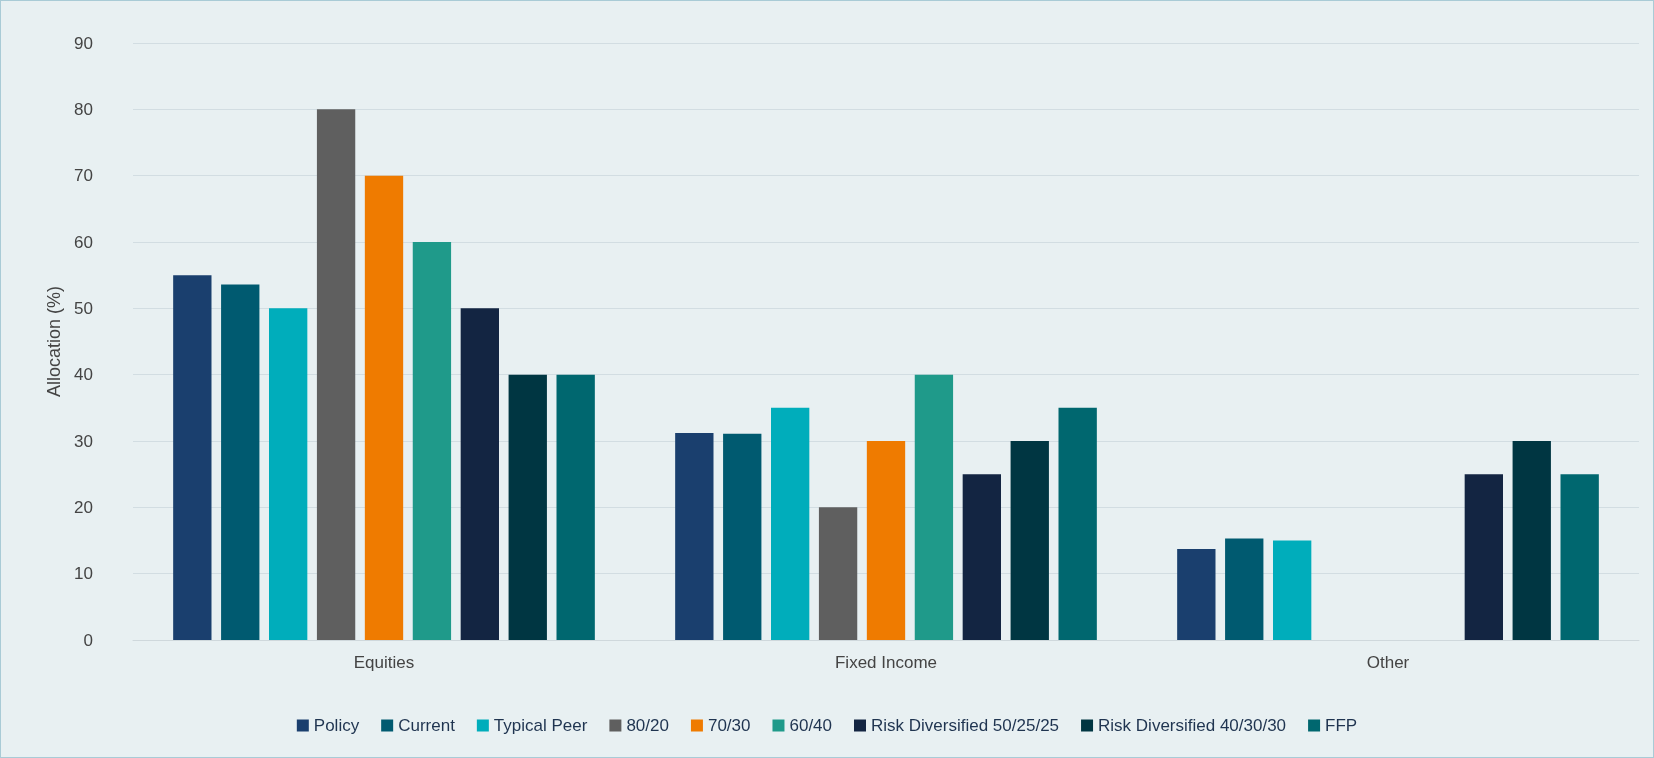  I want to click on x-tick-label: Equities, so click(384, 662).